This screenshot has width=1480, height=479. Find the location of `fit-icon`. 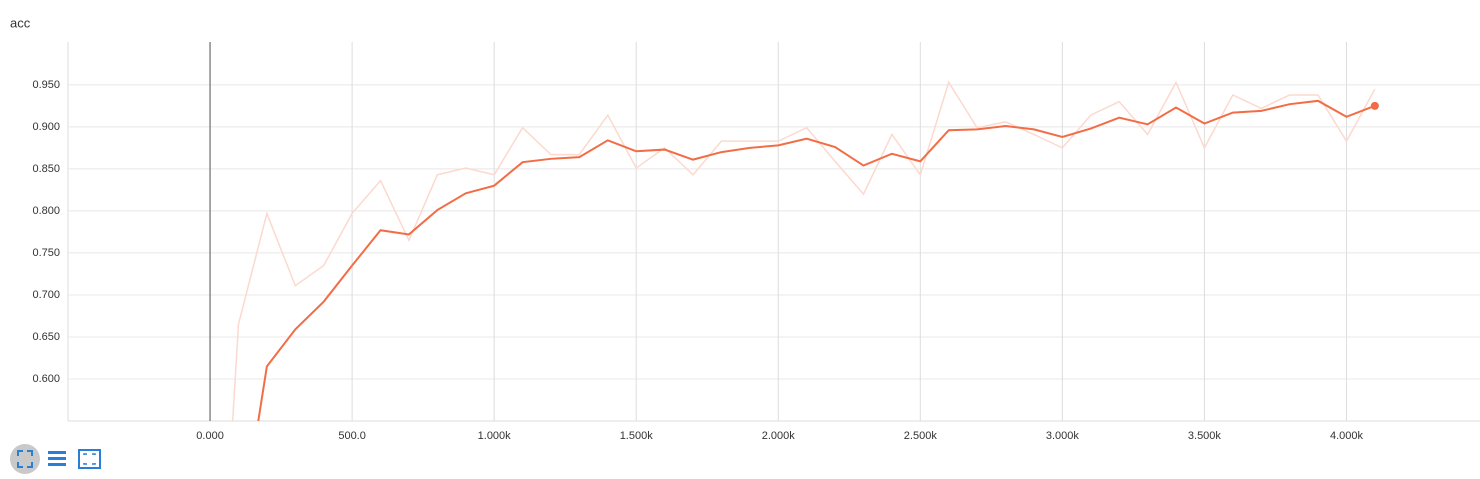

fit-icon is located at coordinates (25, 459).